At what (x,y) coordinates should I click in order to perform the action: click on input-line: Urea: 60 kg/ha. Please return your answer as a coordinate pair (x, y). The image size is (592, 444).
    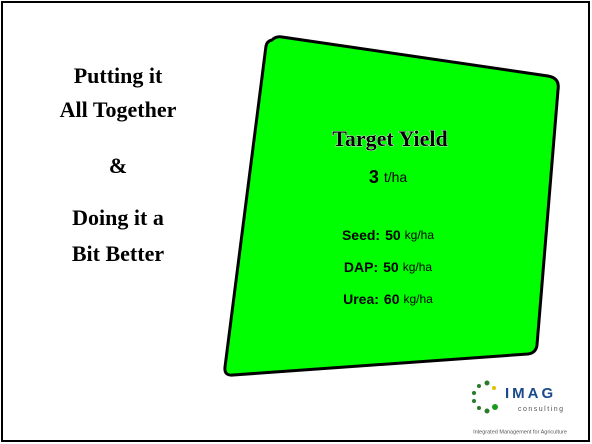
    Looking at the image, I should click on (388, 299).